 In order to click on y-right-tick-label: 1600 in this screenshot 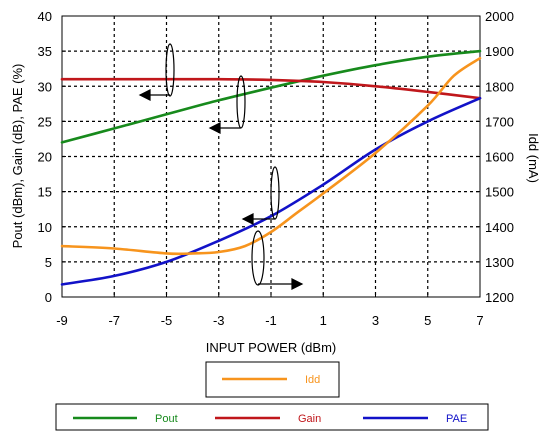, I will do `click(499, 157)`.